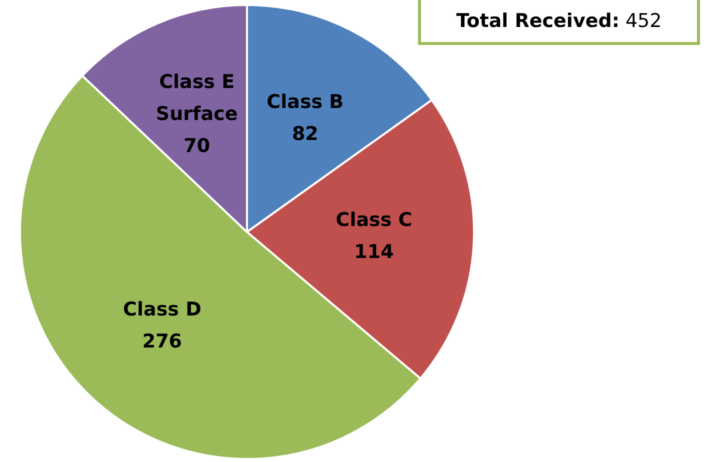 The image size is (712, 462). Describe the element at coordinates (162, 341) in the screenshot. I see `data-label: 276` at that location.